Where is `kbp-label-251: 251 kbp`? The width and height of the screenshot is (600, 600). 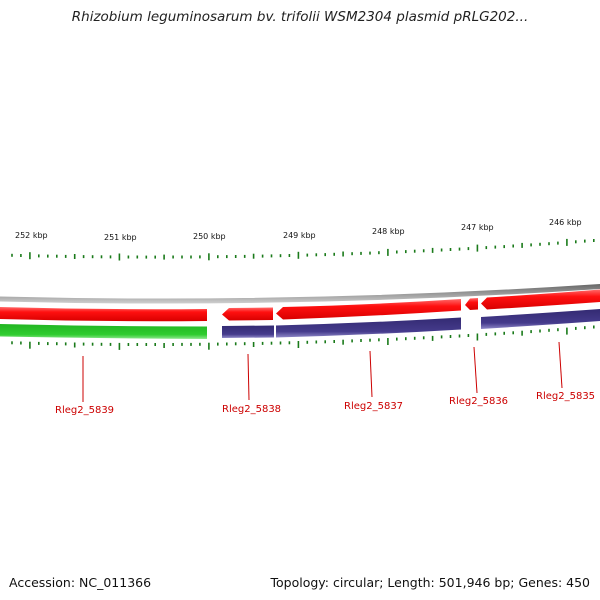 kbp-label-251: 251 kbp is located at coordinates (120, 237).